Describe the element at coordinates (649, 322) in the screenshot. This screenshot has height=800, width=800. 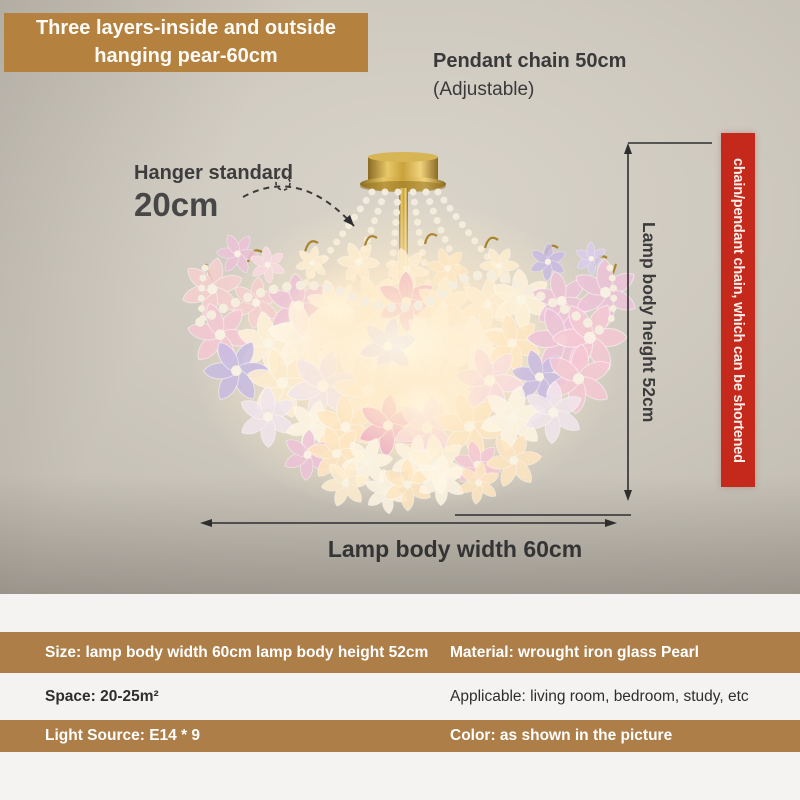
I see `height-dimension-label: Lamp body height 52cm` at that location.